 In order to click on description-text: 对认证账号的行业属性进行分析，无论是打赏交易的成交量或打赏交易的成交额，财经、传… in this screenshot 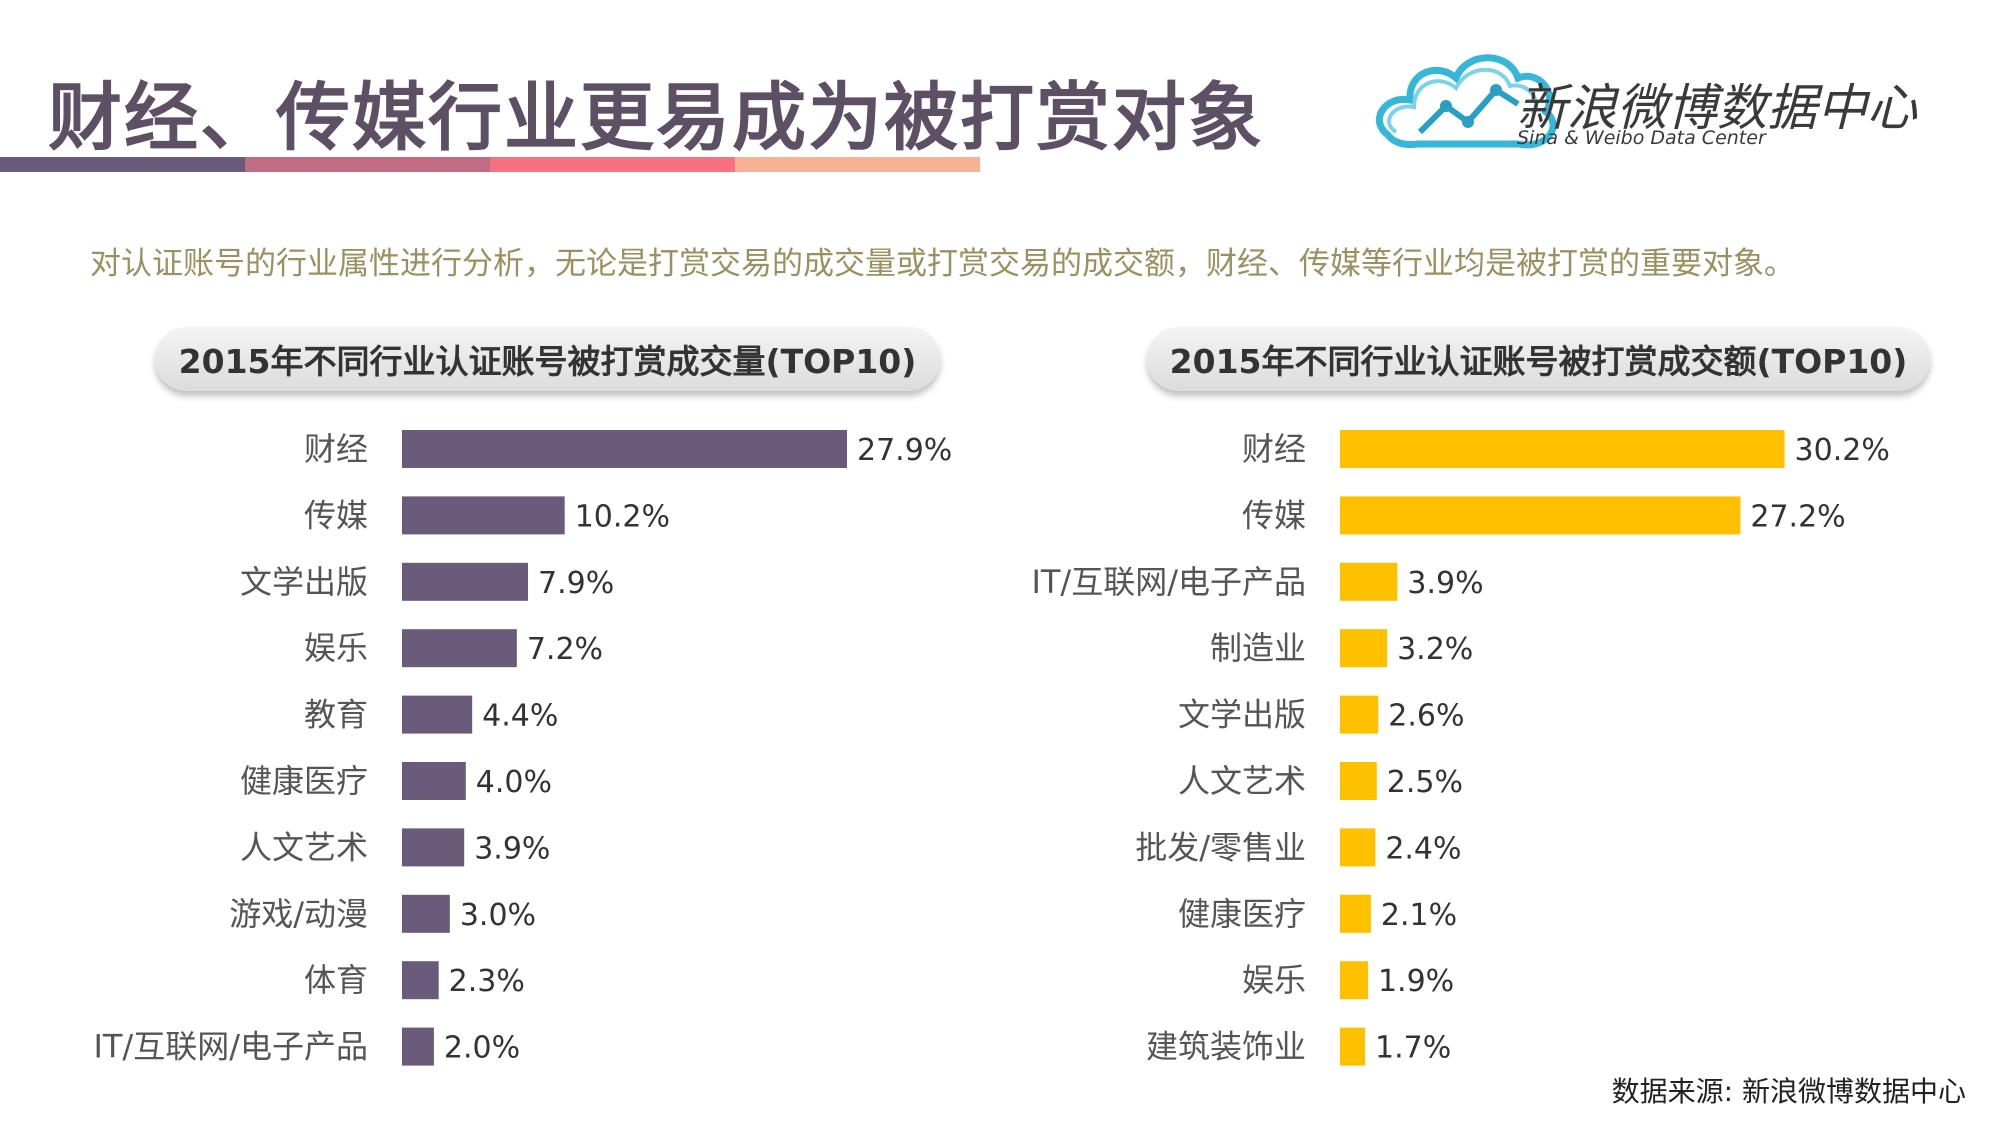, I will do `click(942, 264)`.